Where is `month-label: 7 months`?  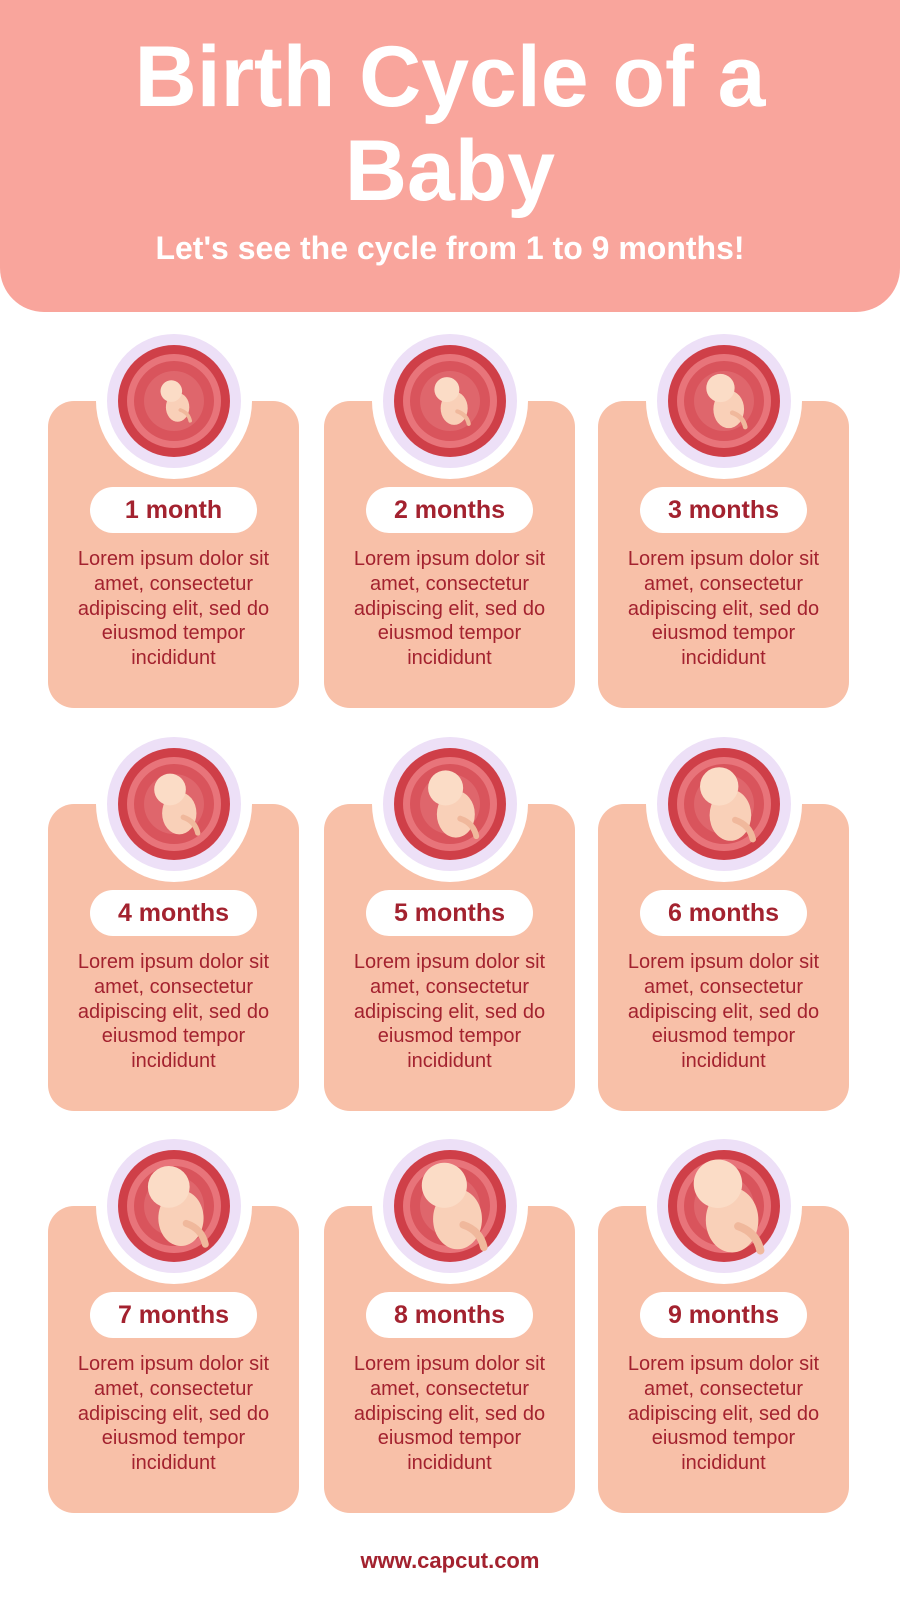
month-label: 7 months is located at coordinates (173, 1315).